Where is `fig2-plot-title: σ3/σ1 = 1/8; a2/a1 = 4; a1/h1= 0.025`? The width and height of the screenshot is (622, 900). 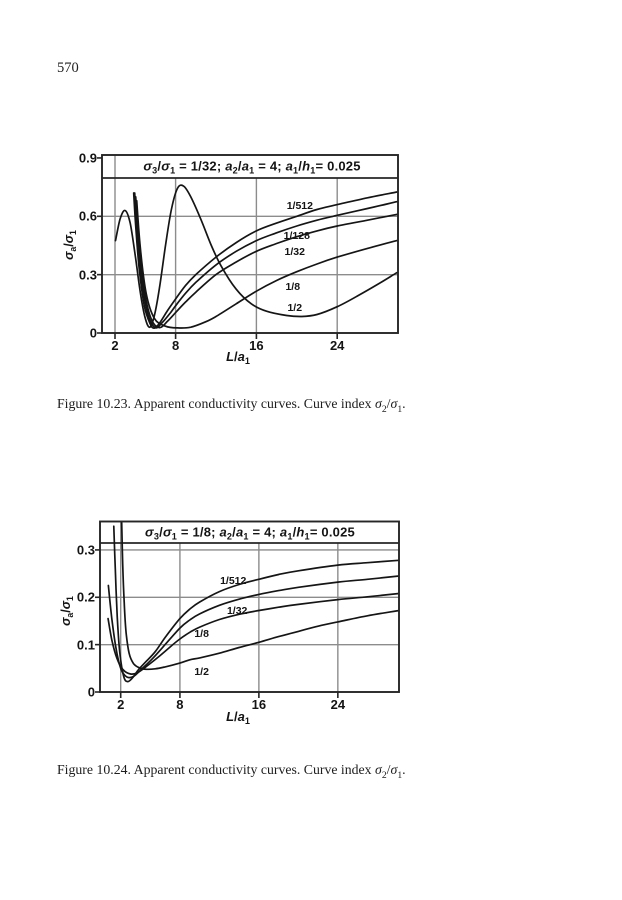 fig2-plot-title: σ3/σ1 = 1/8; a2/a1 = 4; a1/h1= 0.025 is located at coordinates (250, 533).